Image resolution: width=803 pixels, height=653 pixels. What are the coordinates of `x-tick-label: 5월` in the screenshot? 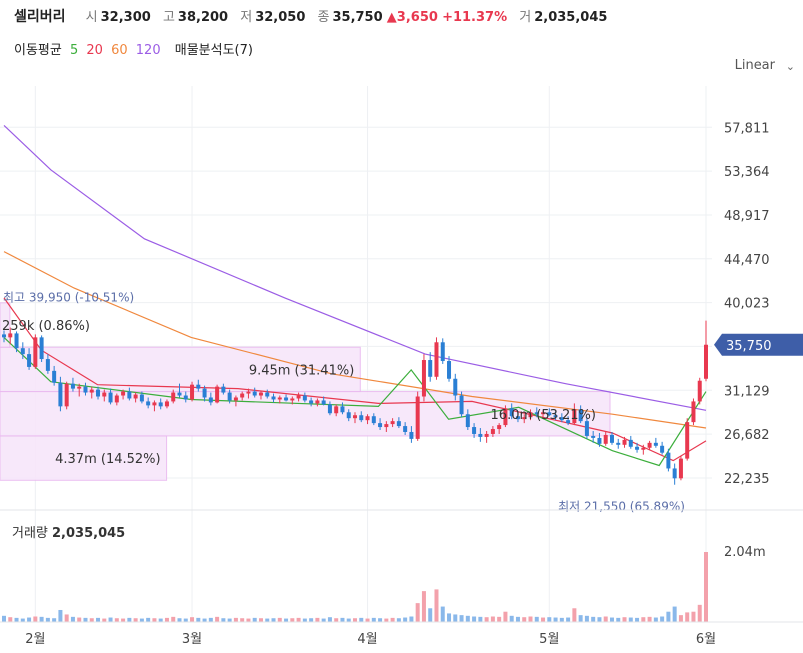 It's located at (549, 639).